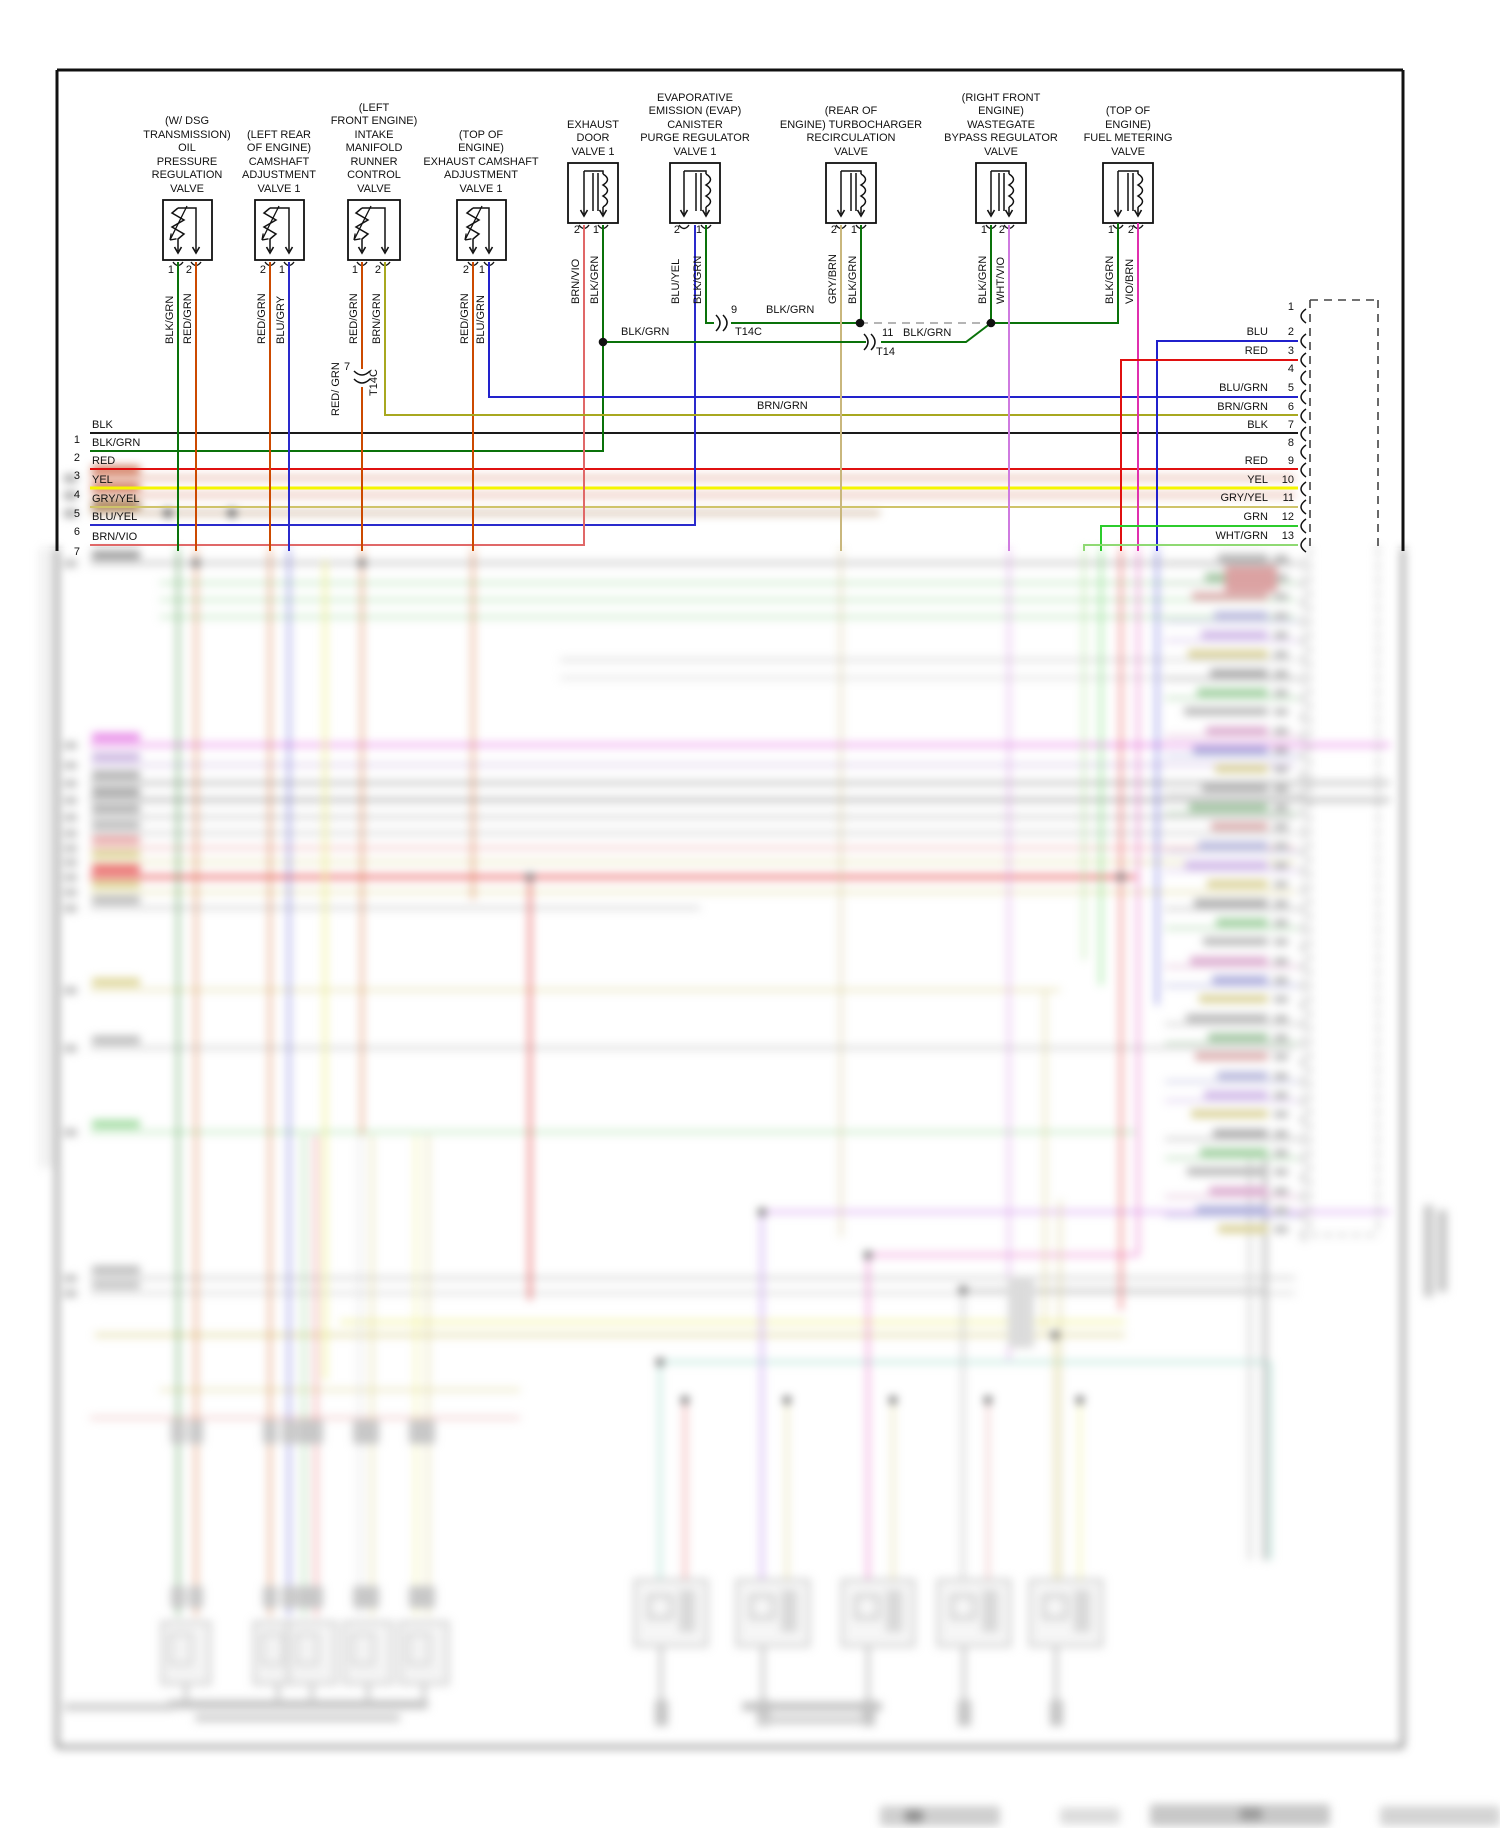 The height and width of the screenshot is (1828, 1500). I want to click on pin-number: 1, so click(698, 230).